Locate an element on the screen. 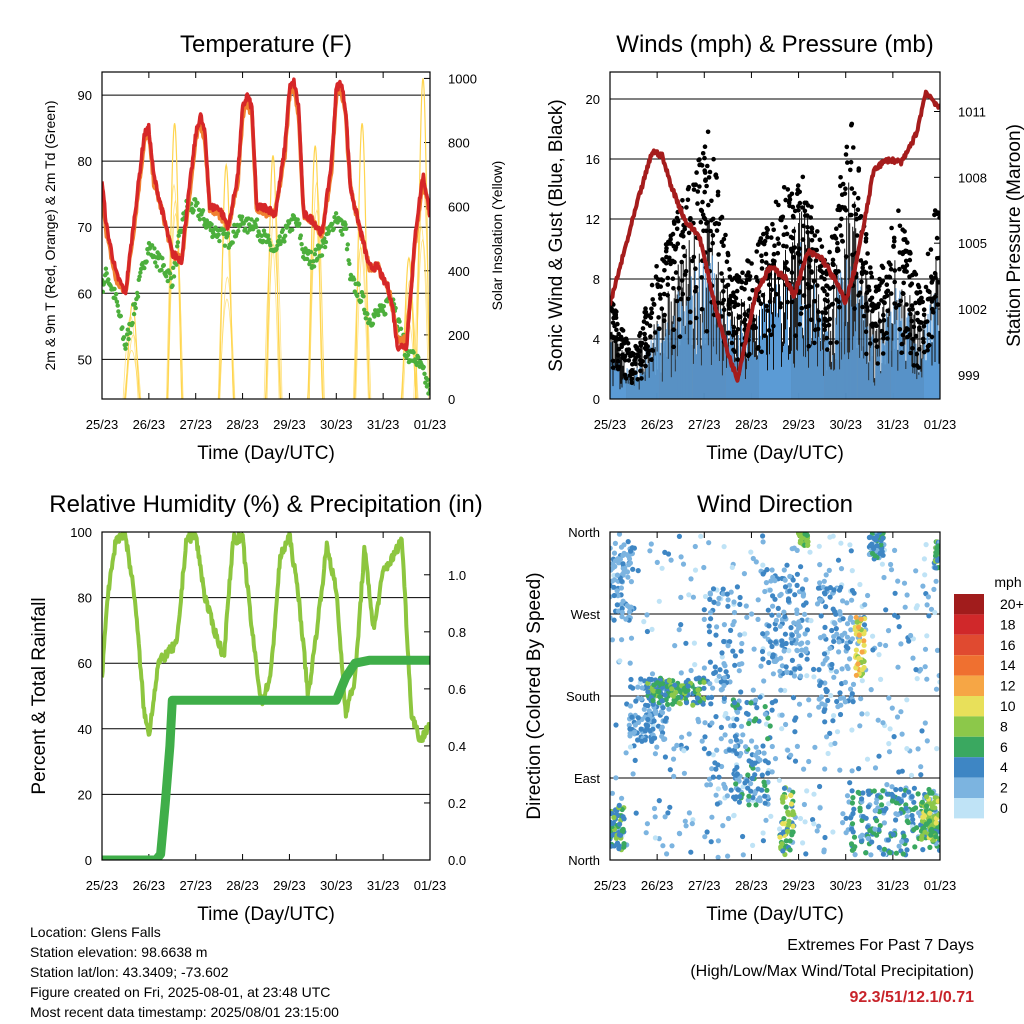 The image size is (1024, 1024). y-right-tick-label: 0.0 is located at coordinates (457, 860).